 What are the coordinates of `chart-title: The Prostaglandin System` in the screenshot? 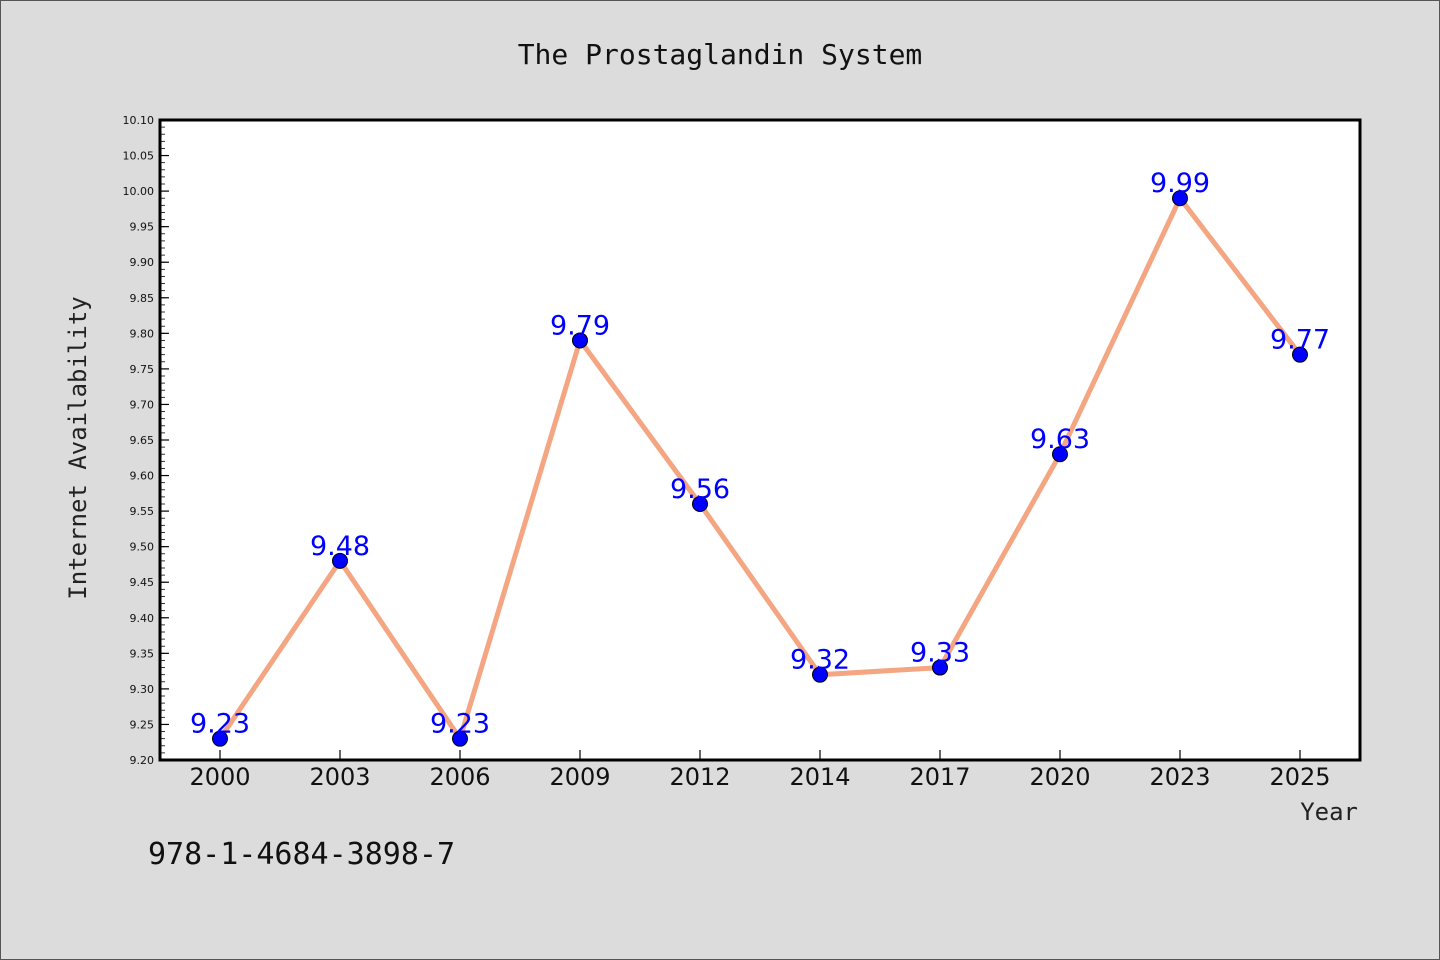 It's located at (720, 54).